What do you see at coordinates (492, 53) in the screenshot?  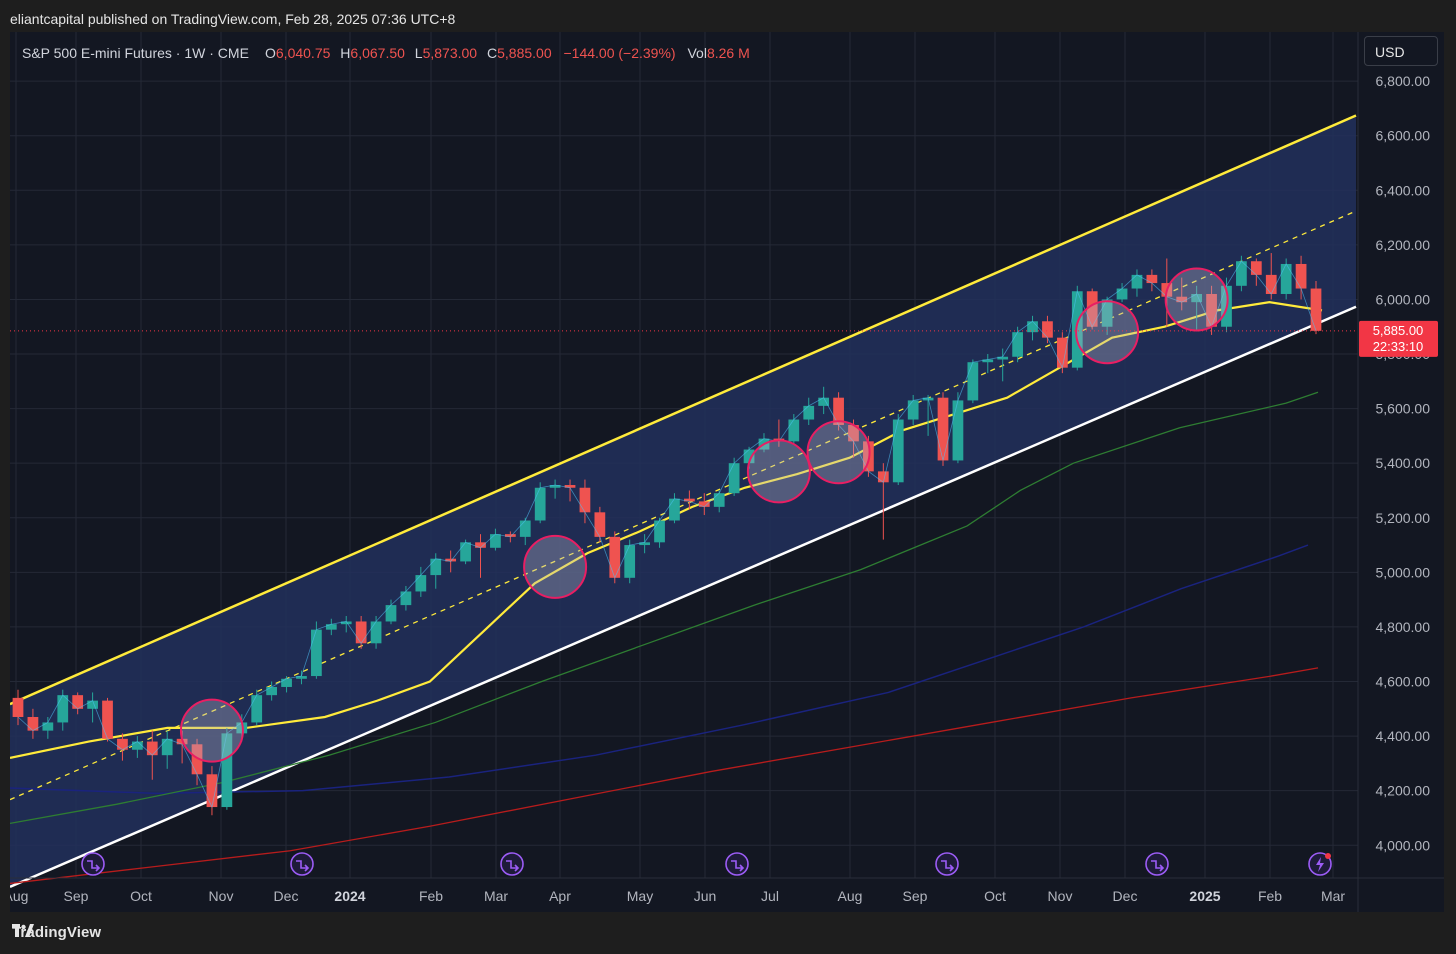 I see `close-label: C` at bounding box center [492, 53].